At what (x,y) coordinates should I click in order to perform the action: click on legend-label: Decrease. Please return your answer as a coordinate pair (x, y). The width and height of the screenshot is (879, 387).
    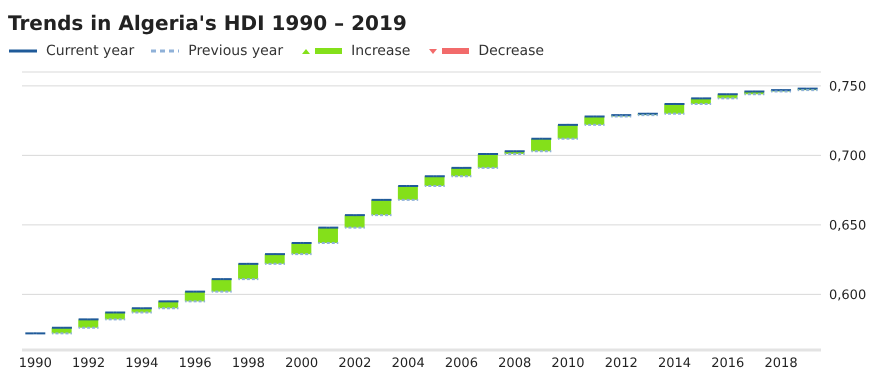
    Looking at the image, I should click on (511, 51).